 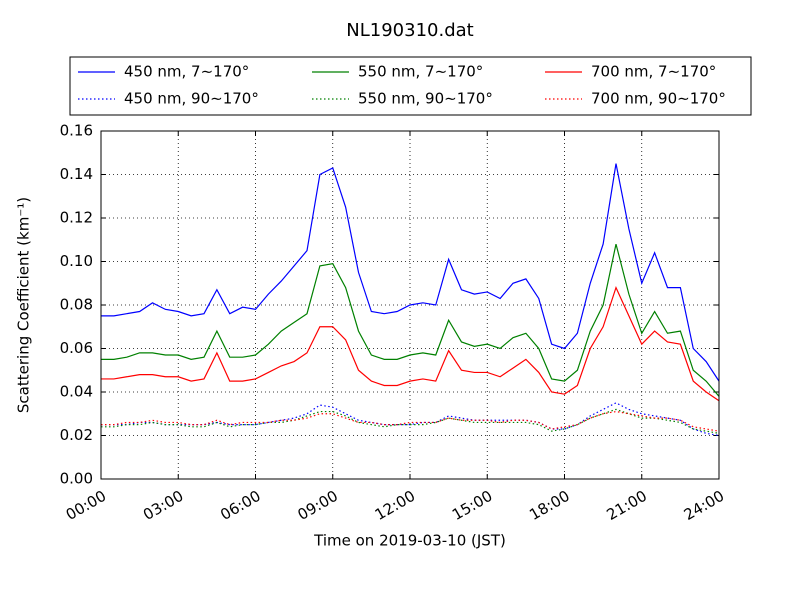 I want to click on y-tick-label: 0.16, so click(x=76, y=131).